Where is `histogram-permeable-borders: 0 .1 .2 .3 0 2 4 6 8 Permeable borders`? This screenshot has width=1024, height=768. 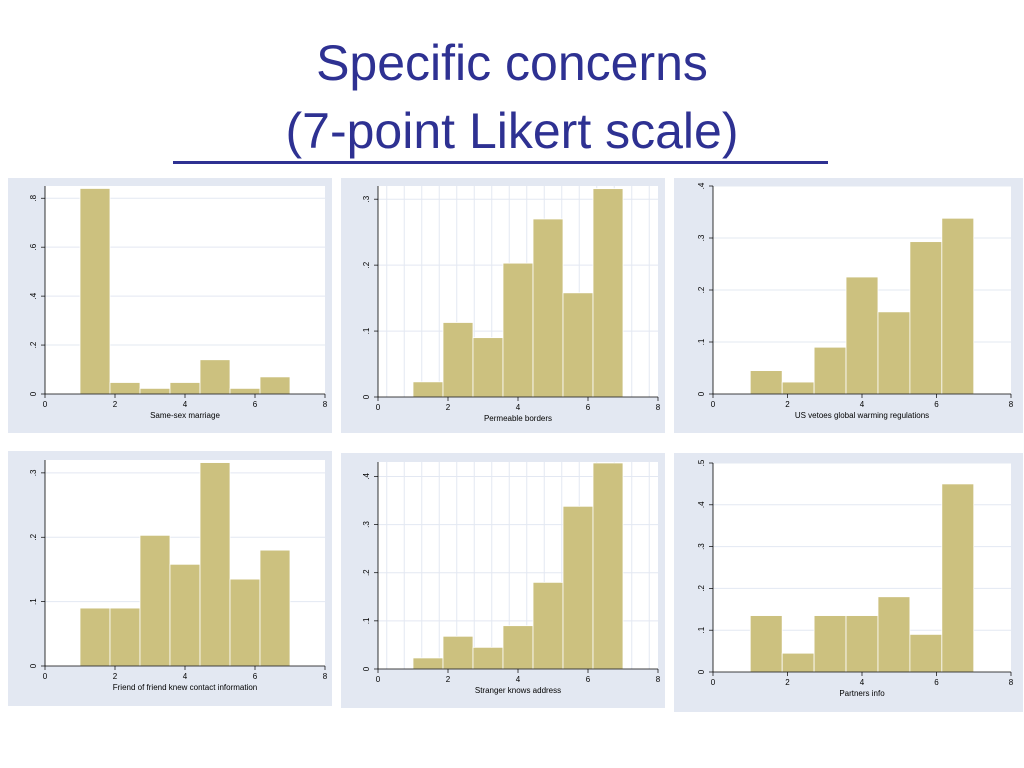
histogram-permeable-borders: 0 .1 .2 .3 0 2 4 6 8 Permeable borders is located at coordinates (511, 304).